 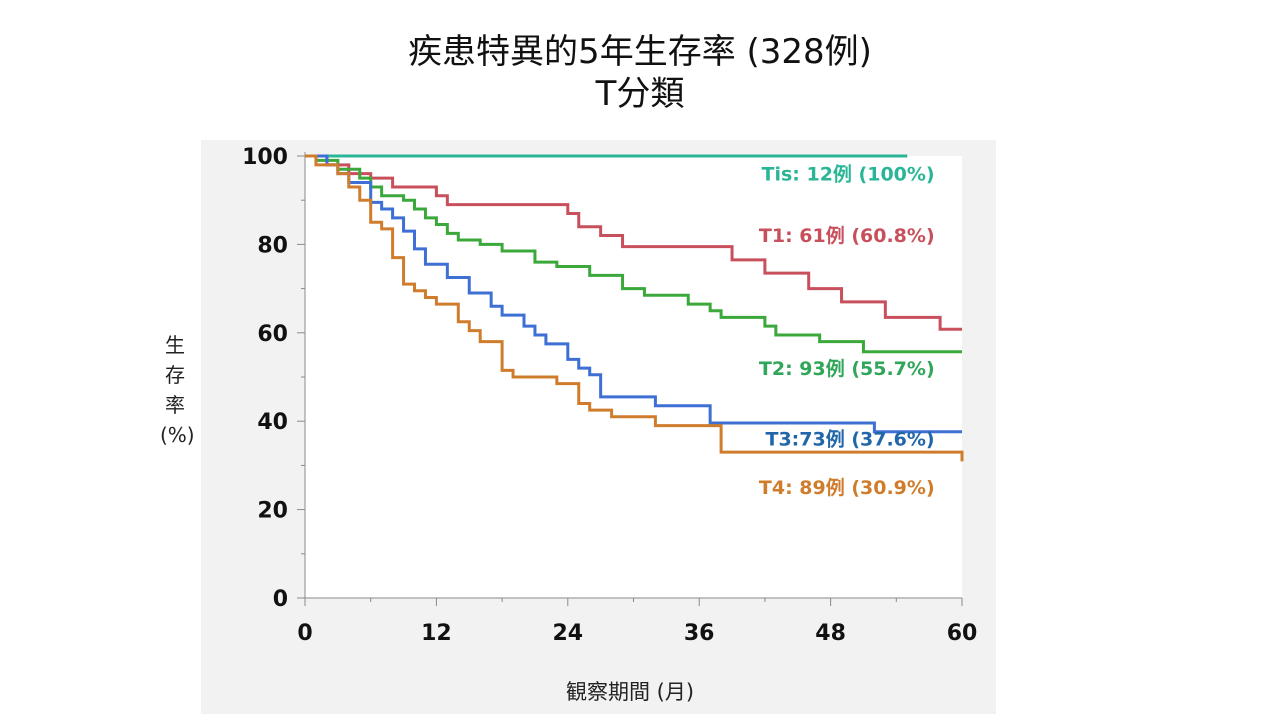 I want to click on y-tick-label: 100, so click(x=265, y=157).